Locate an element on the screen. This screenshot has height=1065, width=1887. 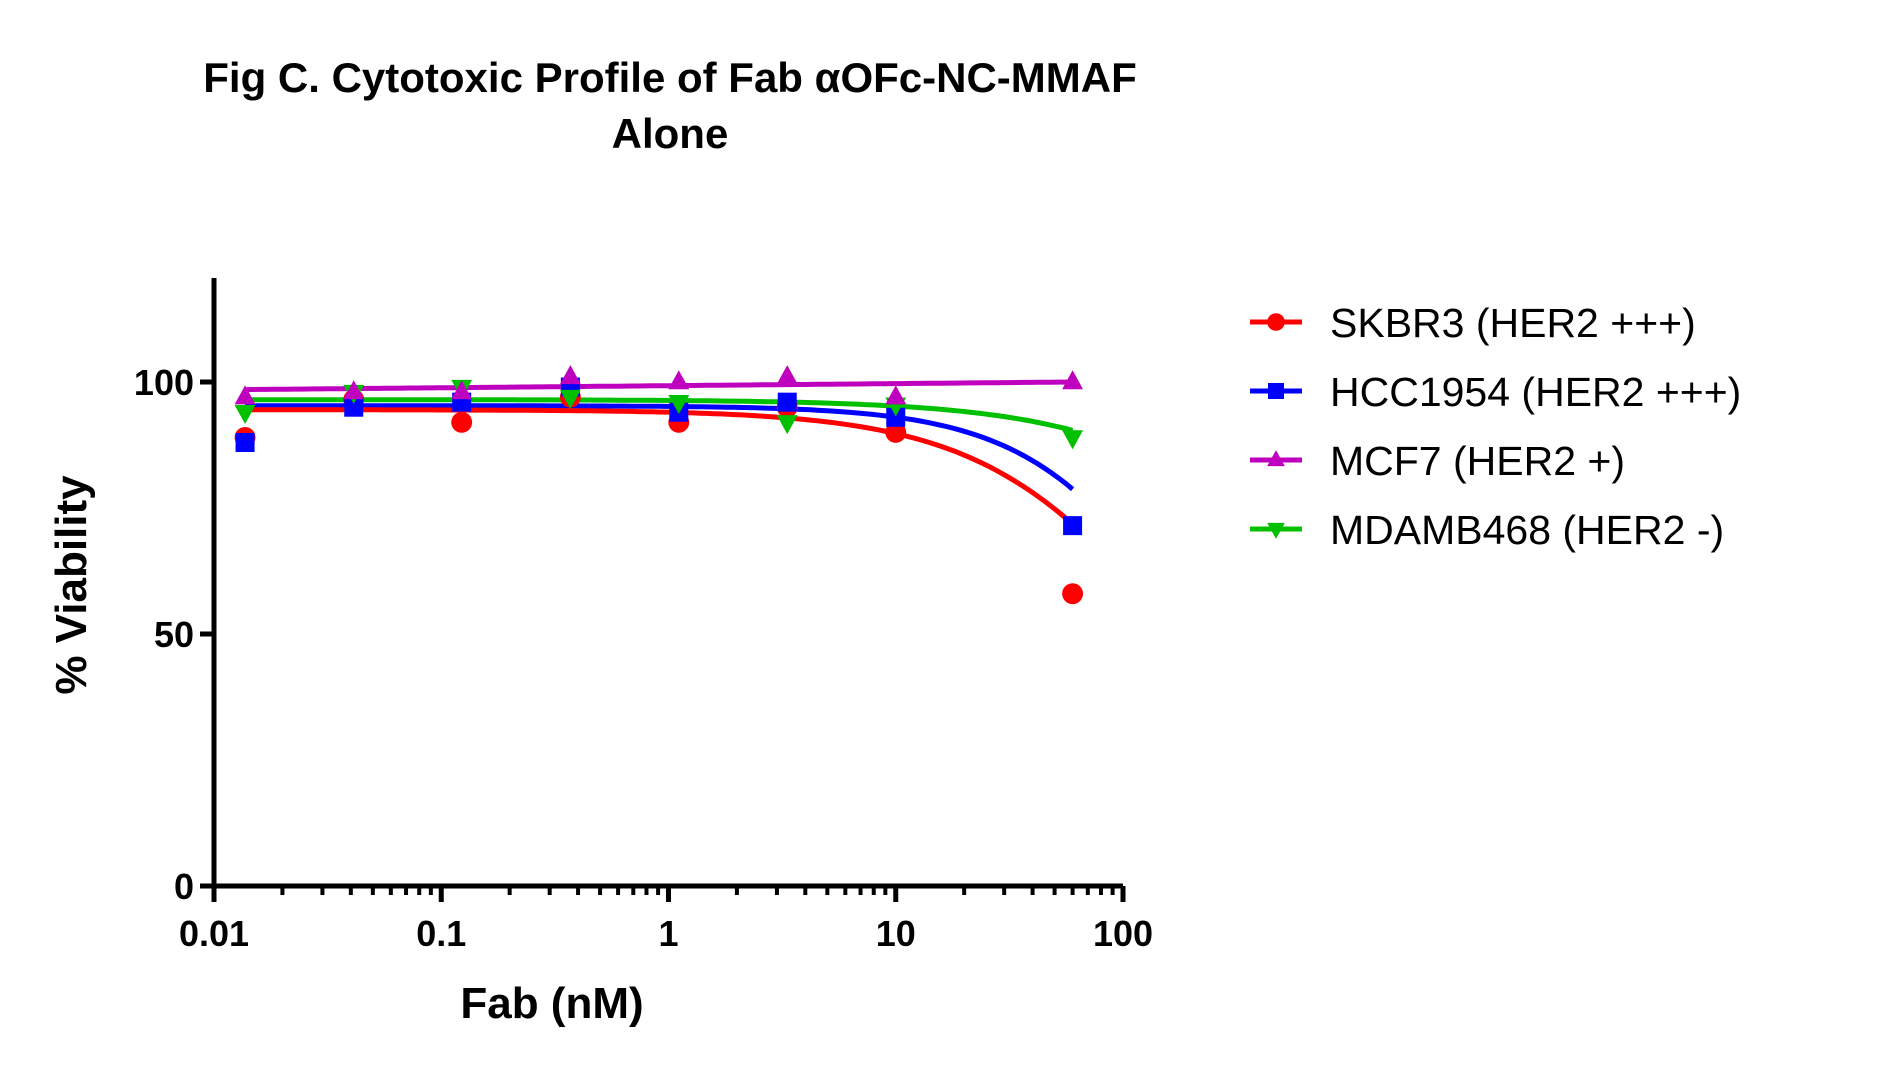
x-tick-label: 0.1 is located at coordinates (441, 933).